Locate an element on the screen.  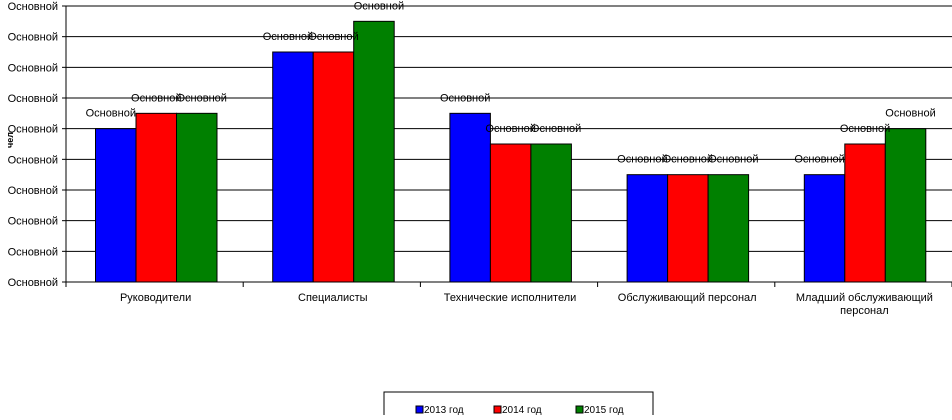
y-axis-title: чел is located at coordinates (10, 140).